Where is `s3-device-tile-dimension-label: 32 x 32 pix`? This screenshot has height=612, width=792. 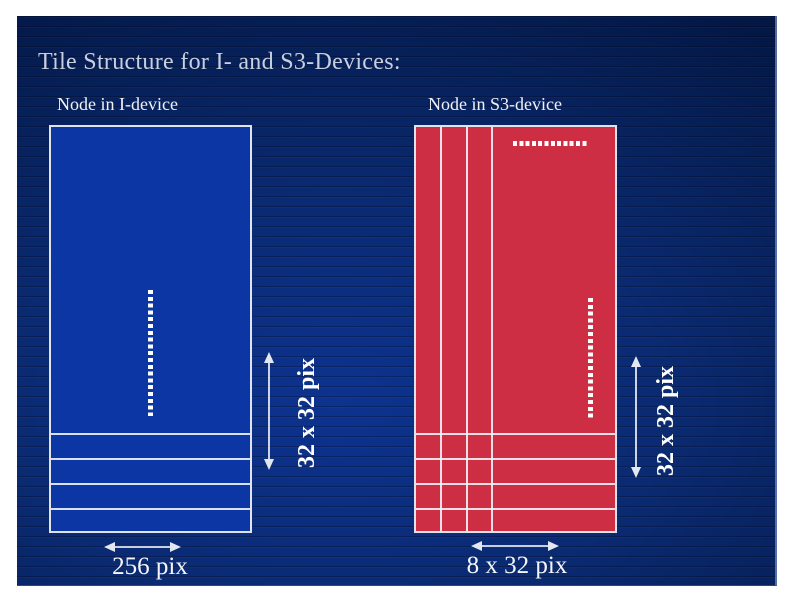
s3-device-tile-dimension-label: 32 x 32 pix is located at coordinates (666, 421).